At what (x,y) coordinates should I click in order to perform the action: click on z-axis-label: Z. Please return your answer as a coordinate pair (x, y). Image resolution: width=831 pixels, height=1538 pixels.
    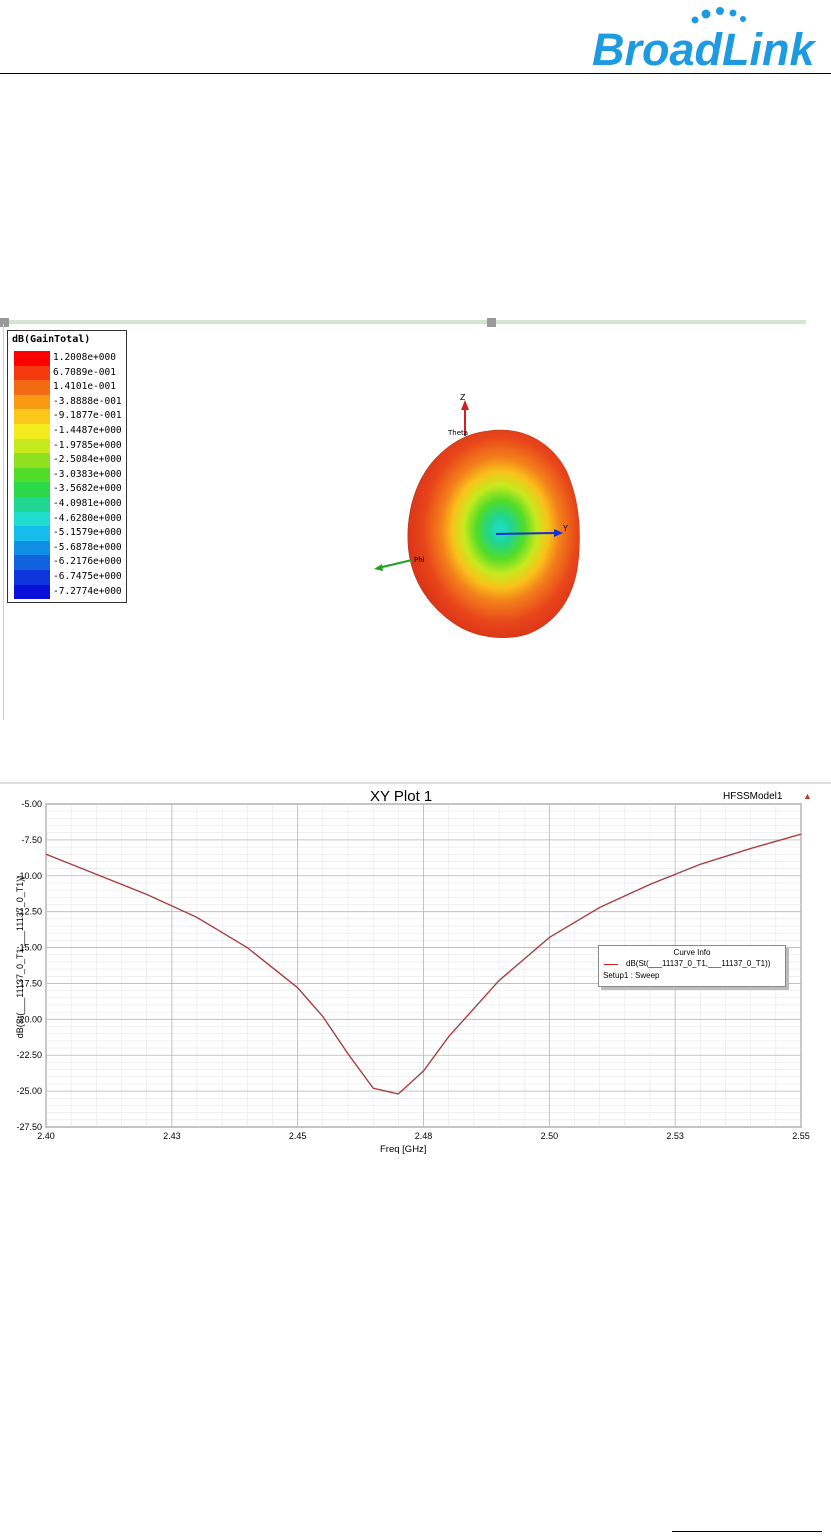
    Looking at the image, I should click on (463, 397).